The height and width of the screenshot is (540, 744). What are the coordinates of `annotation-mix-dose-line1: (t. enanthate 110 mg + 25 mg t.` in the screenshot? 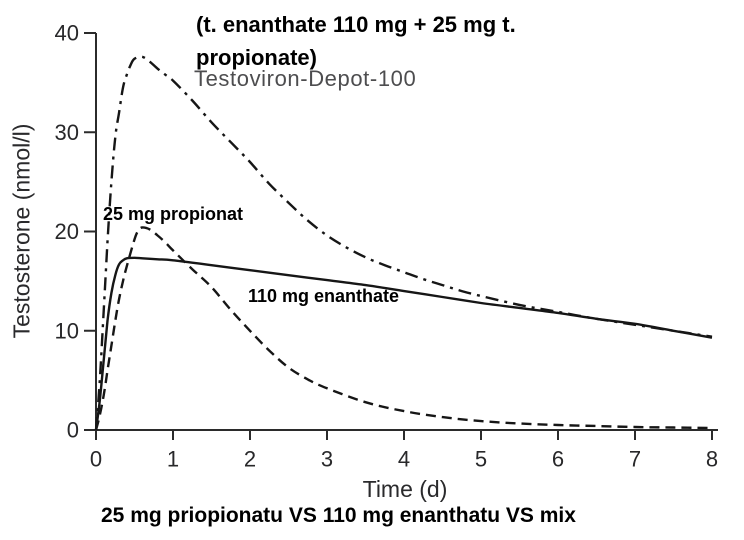 It's located at (356, 24).